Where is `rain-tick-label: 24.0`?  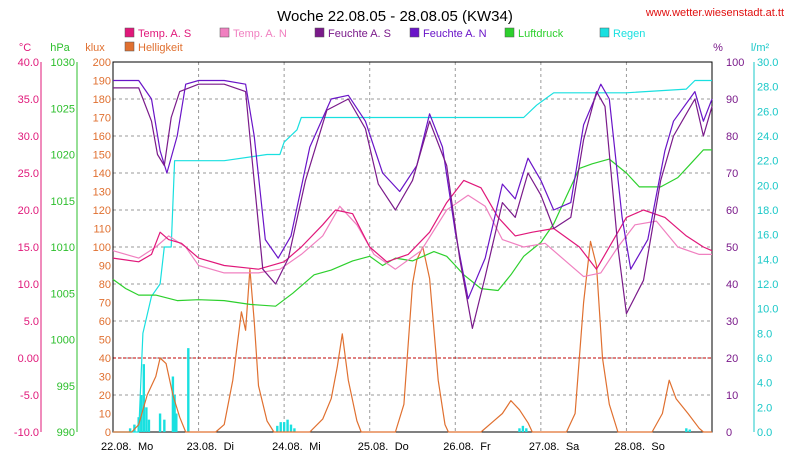
rain-tick-label: 24.0 is located at coordinates (767, 137).